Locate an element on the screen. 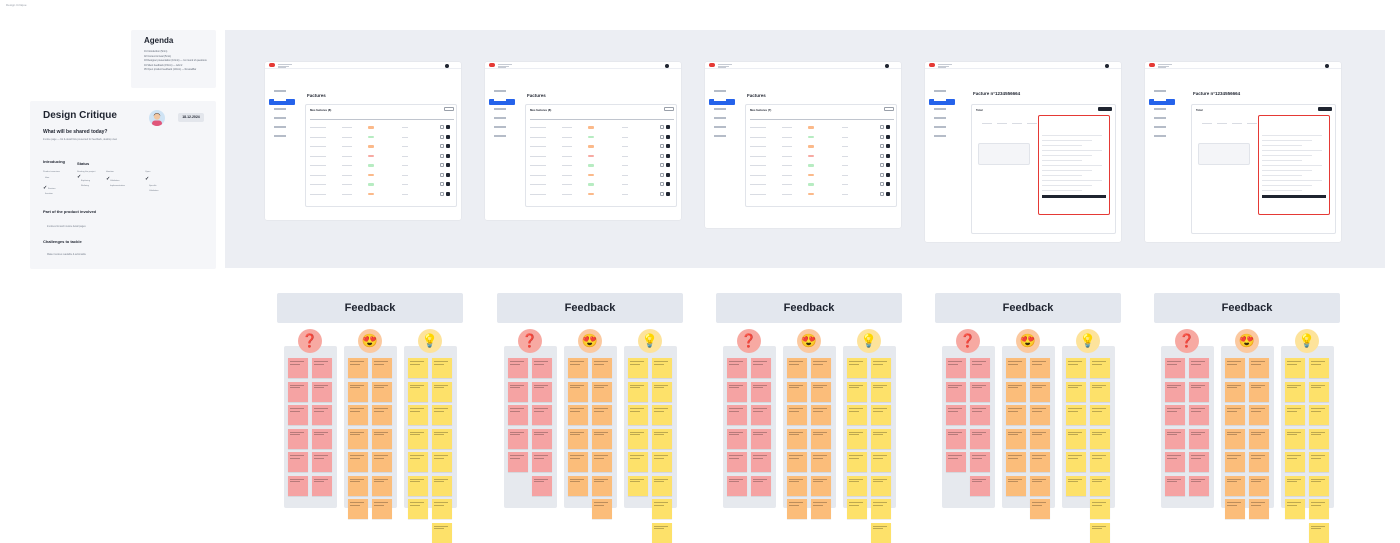 The width and height of the screenshot is (1400, 543). introducing-option: Feature is located at coordinates (52, 189).